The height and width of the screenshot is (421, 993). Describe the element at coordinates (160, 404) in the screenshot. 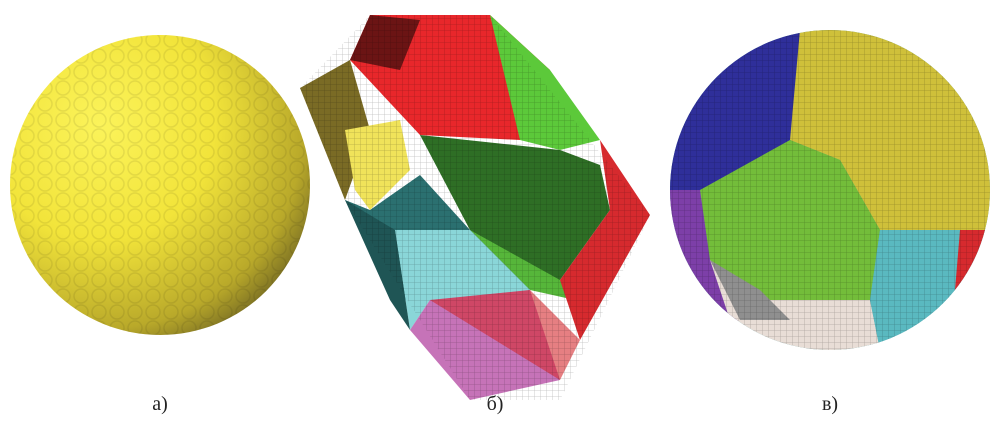

I see `panel-label: а)` at that location.